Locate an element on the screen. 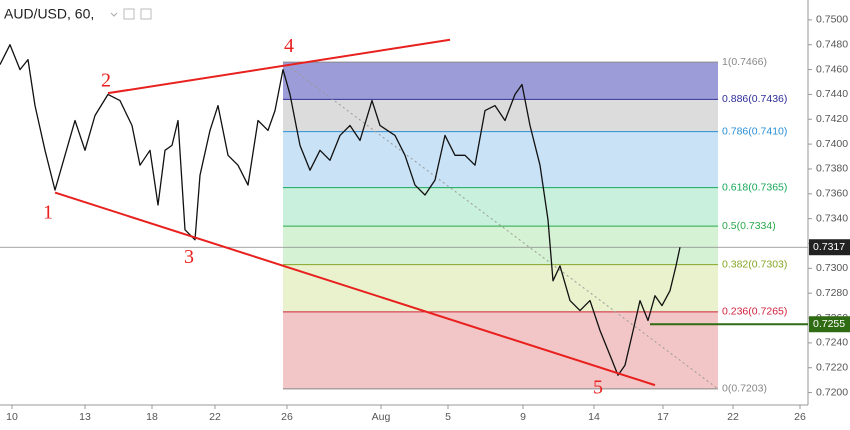  wave-label: 2 is located at coordinates (106, 81).